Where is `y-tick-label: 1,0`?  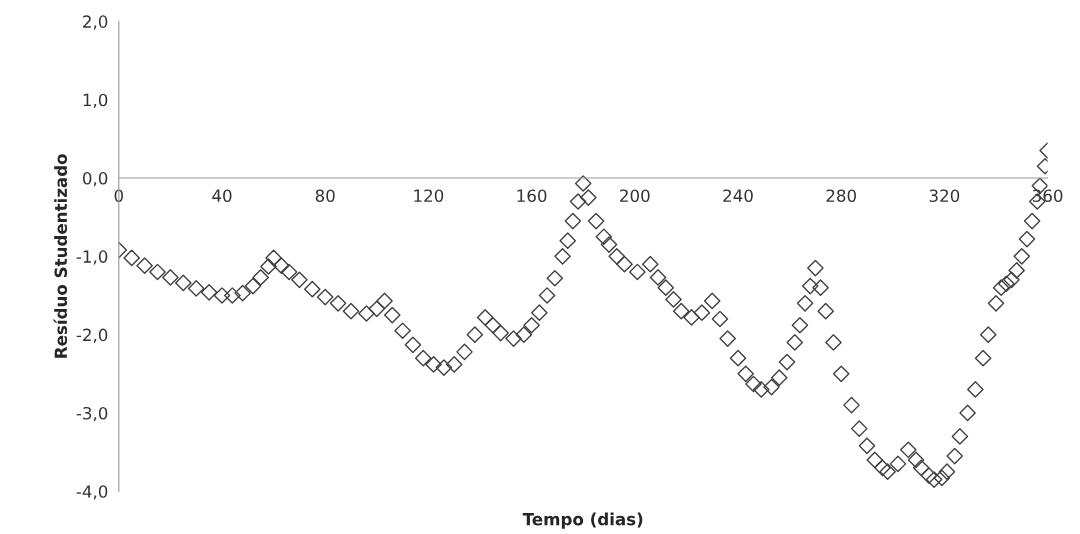
y-tick-label: 1,0 is located at coordinates (95, 100).